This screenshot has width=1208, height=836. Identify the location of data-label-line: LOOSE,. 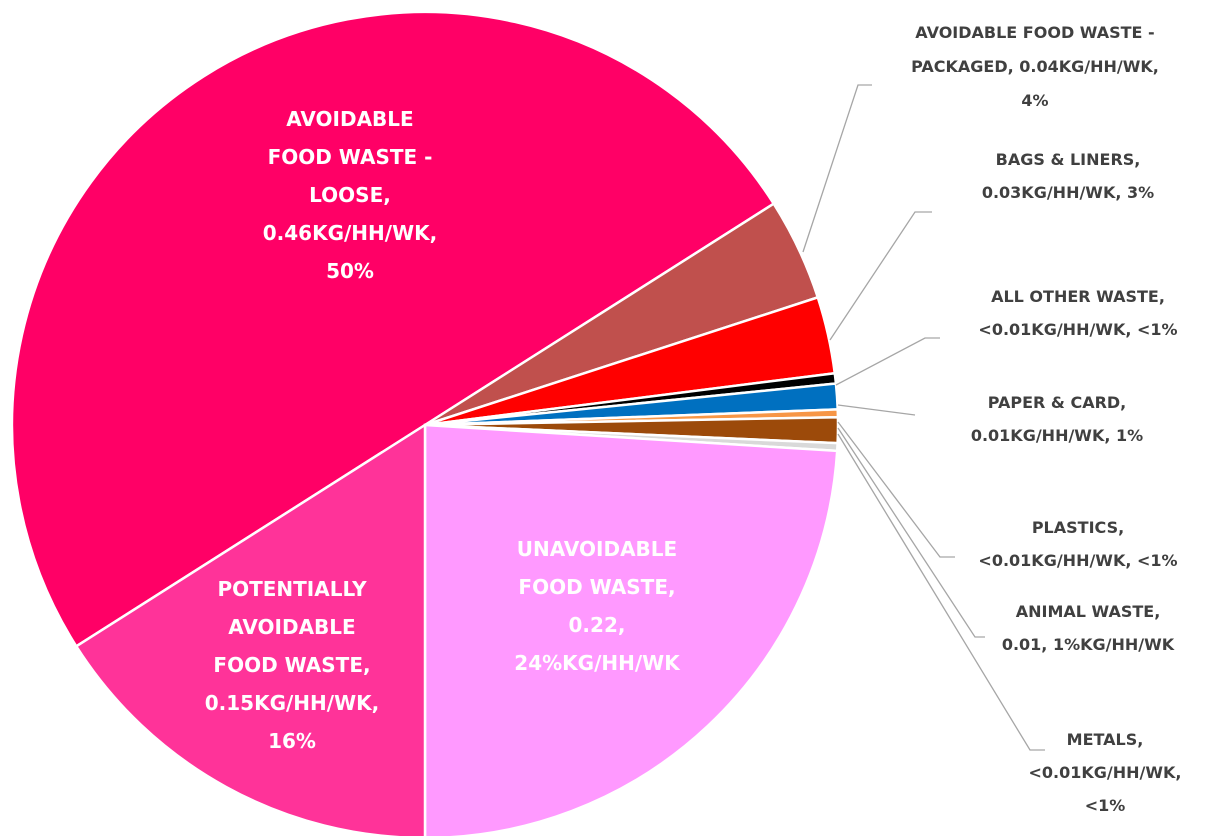
(350, 195).